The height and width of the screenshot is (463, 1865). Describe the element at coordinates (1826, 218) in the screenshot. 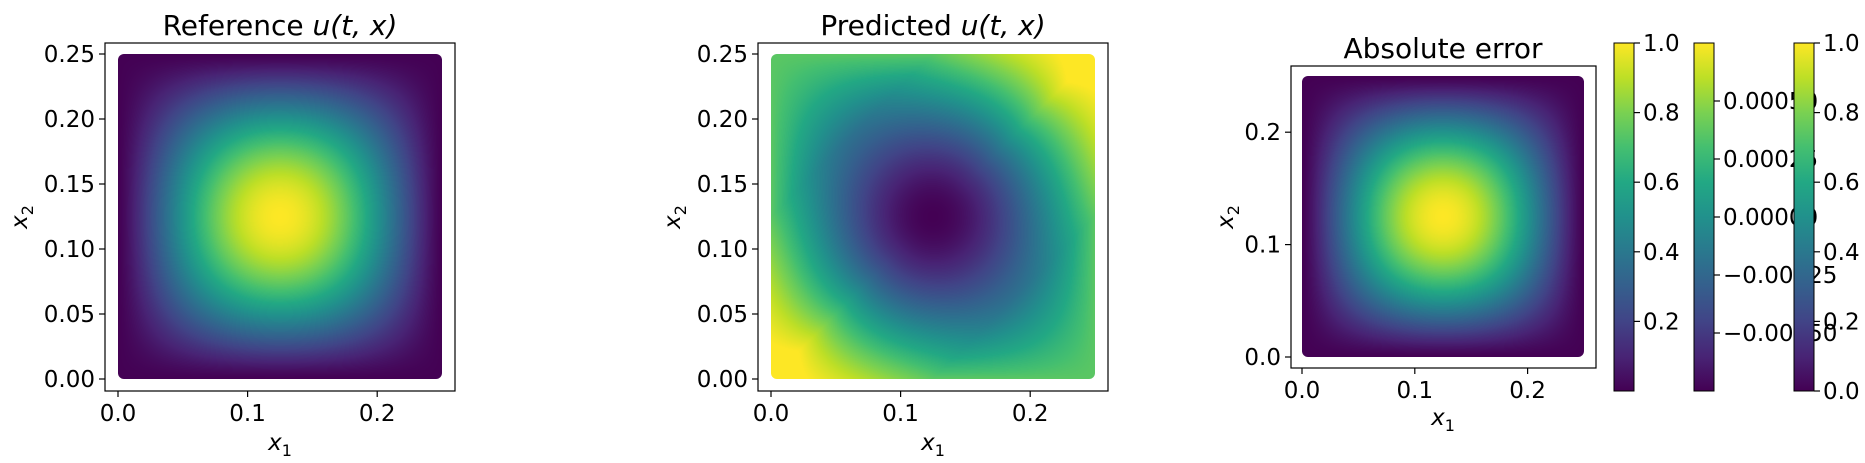

I see `colorbar-3: 0.0 0.2 0.4 0.6 0.8 1.0` at that location.